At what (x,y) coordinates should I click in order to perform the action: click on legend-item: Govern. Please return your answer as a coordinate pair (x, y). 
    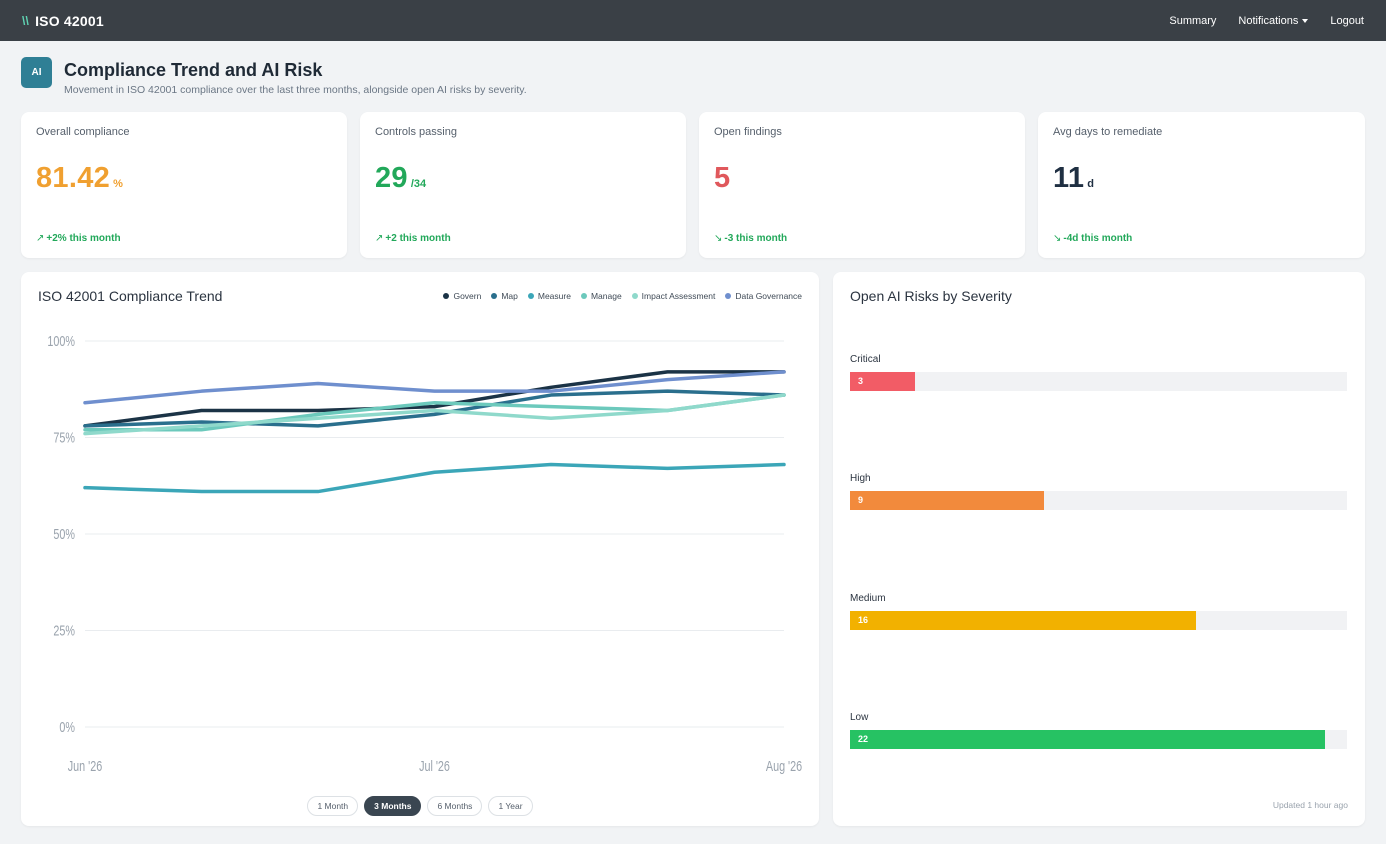
    Looking at the image, I should click on (462, 296).